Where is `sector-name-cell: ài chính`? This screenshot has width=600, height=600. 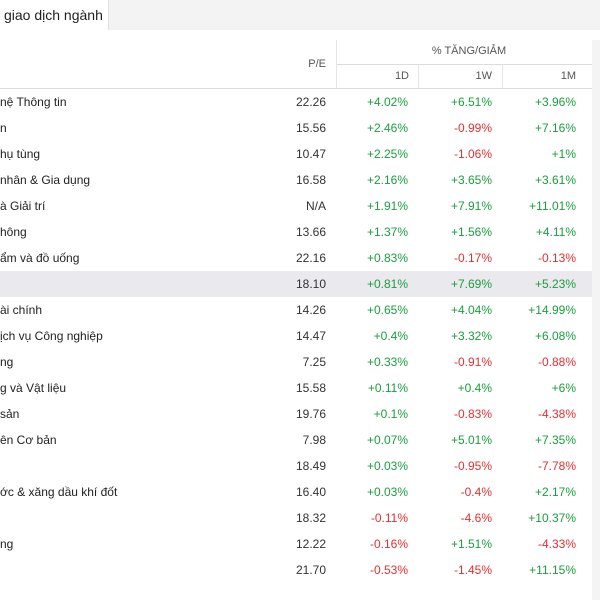
sector-name-cell: ài chính is located at coordinates (21, 310).